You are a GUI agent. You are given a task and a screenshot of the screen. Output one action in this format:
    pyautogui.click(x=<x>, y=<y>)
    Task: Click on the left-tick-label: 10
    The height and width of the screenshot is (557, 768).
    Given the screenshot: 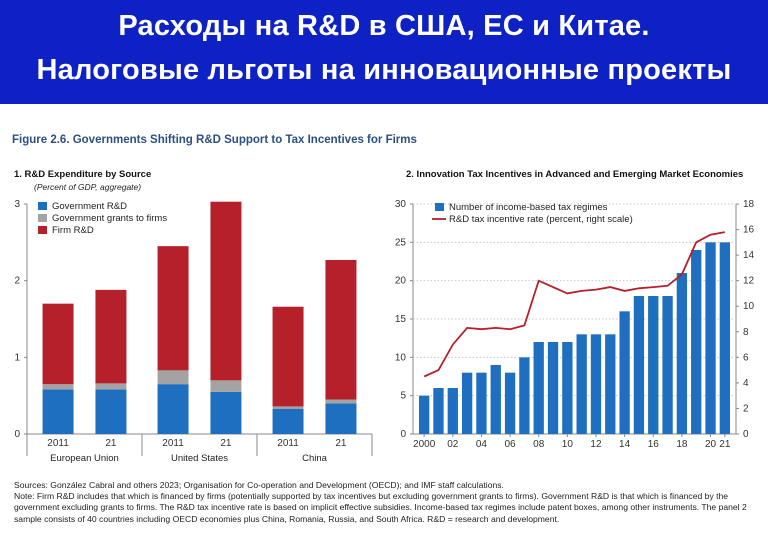 What is the action you would take?
    pyautogui.click(x=401, y=357)
    